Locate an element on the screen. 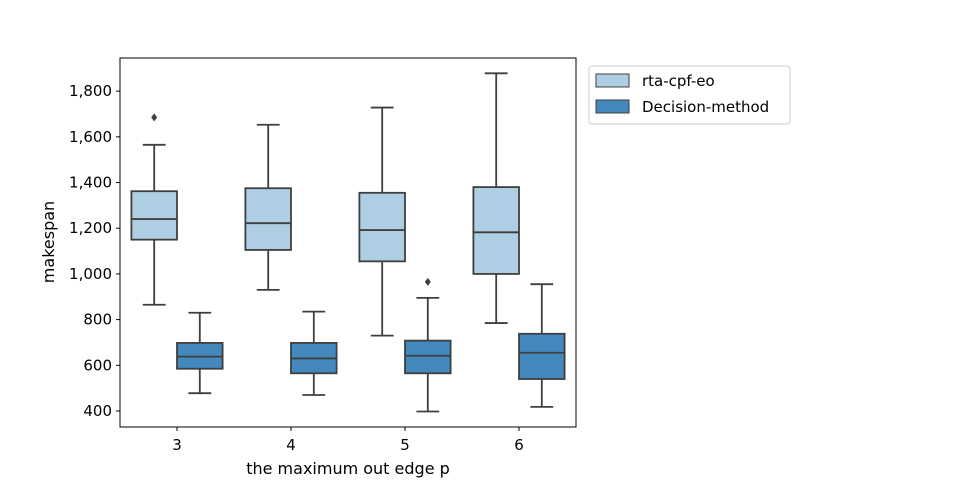 The image size is (960, 480). x-axis: 3 4 5 6 is located at coordinates (348, 440).